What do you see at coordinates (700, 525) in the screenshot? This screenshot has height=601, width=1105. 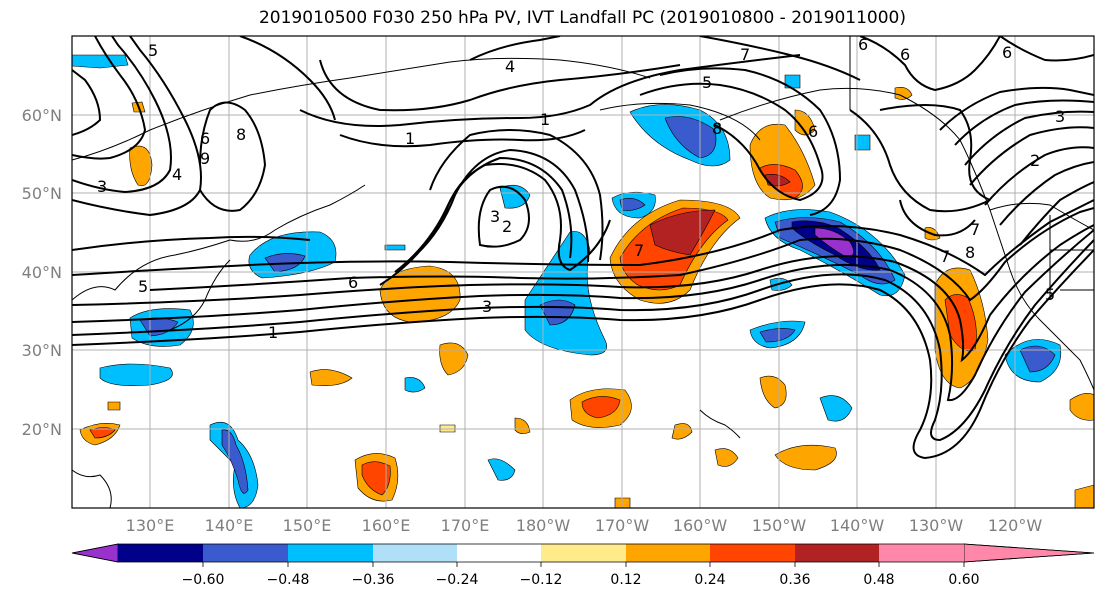 I see `lon-label: 160°W` at bounding box center [700, 525].